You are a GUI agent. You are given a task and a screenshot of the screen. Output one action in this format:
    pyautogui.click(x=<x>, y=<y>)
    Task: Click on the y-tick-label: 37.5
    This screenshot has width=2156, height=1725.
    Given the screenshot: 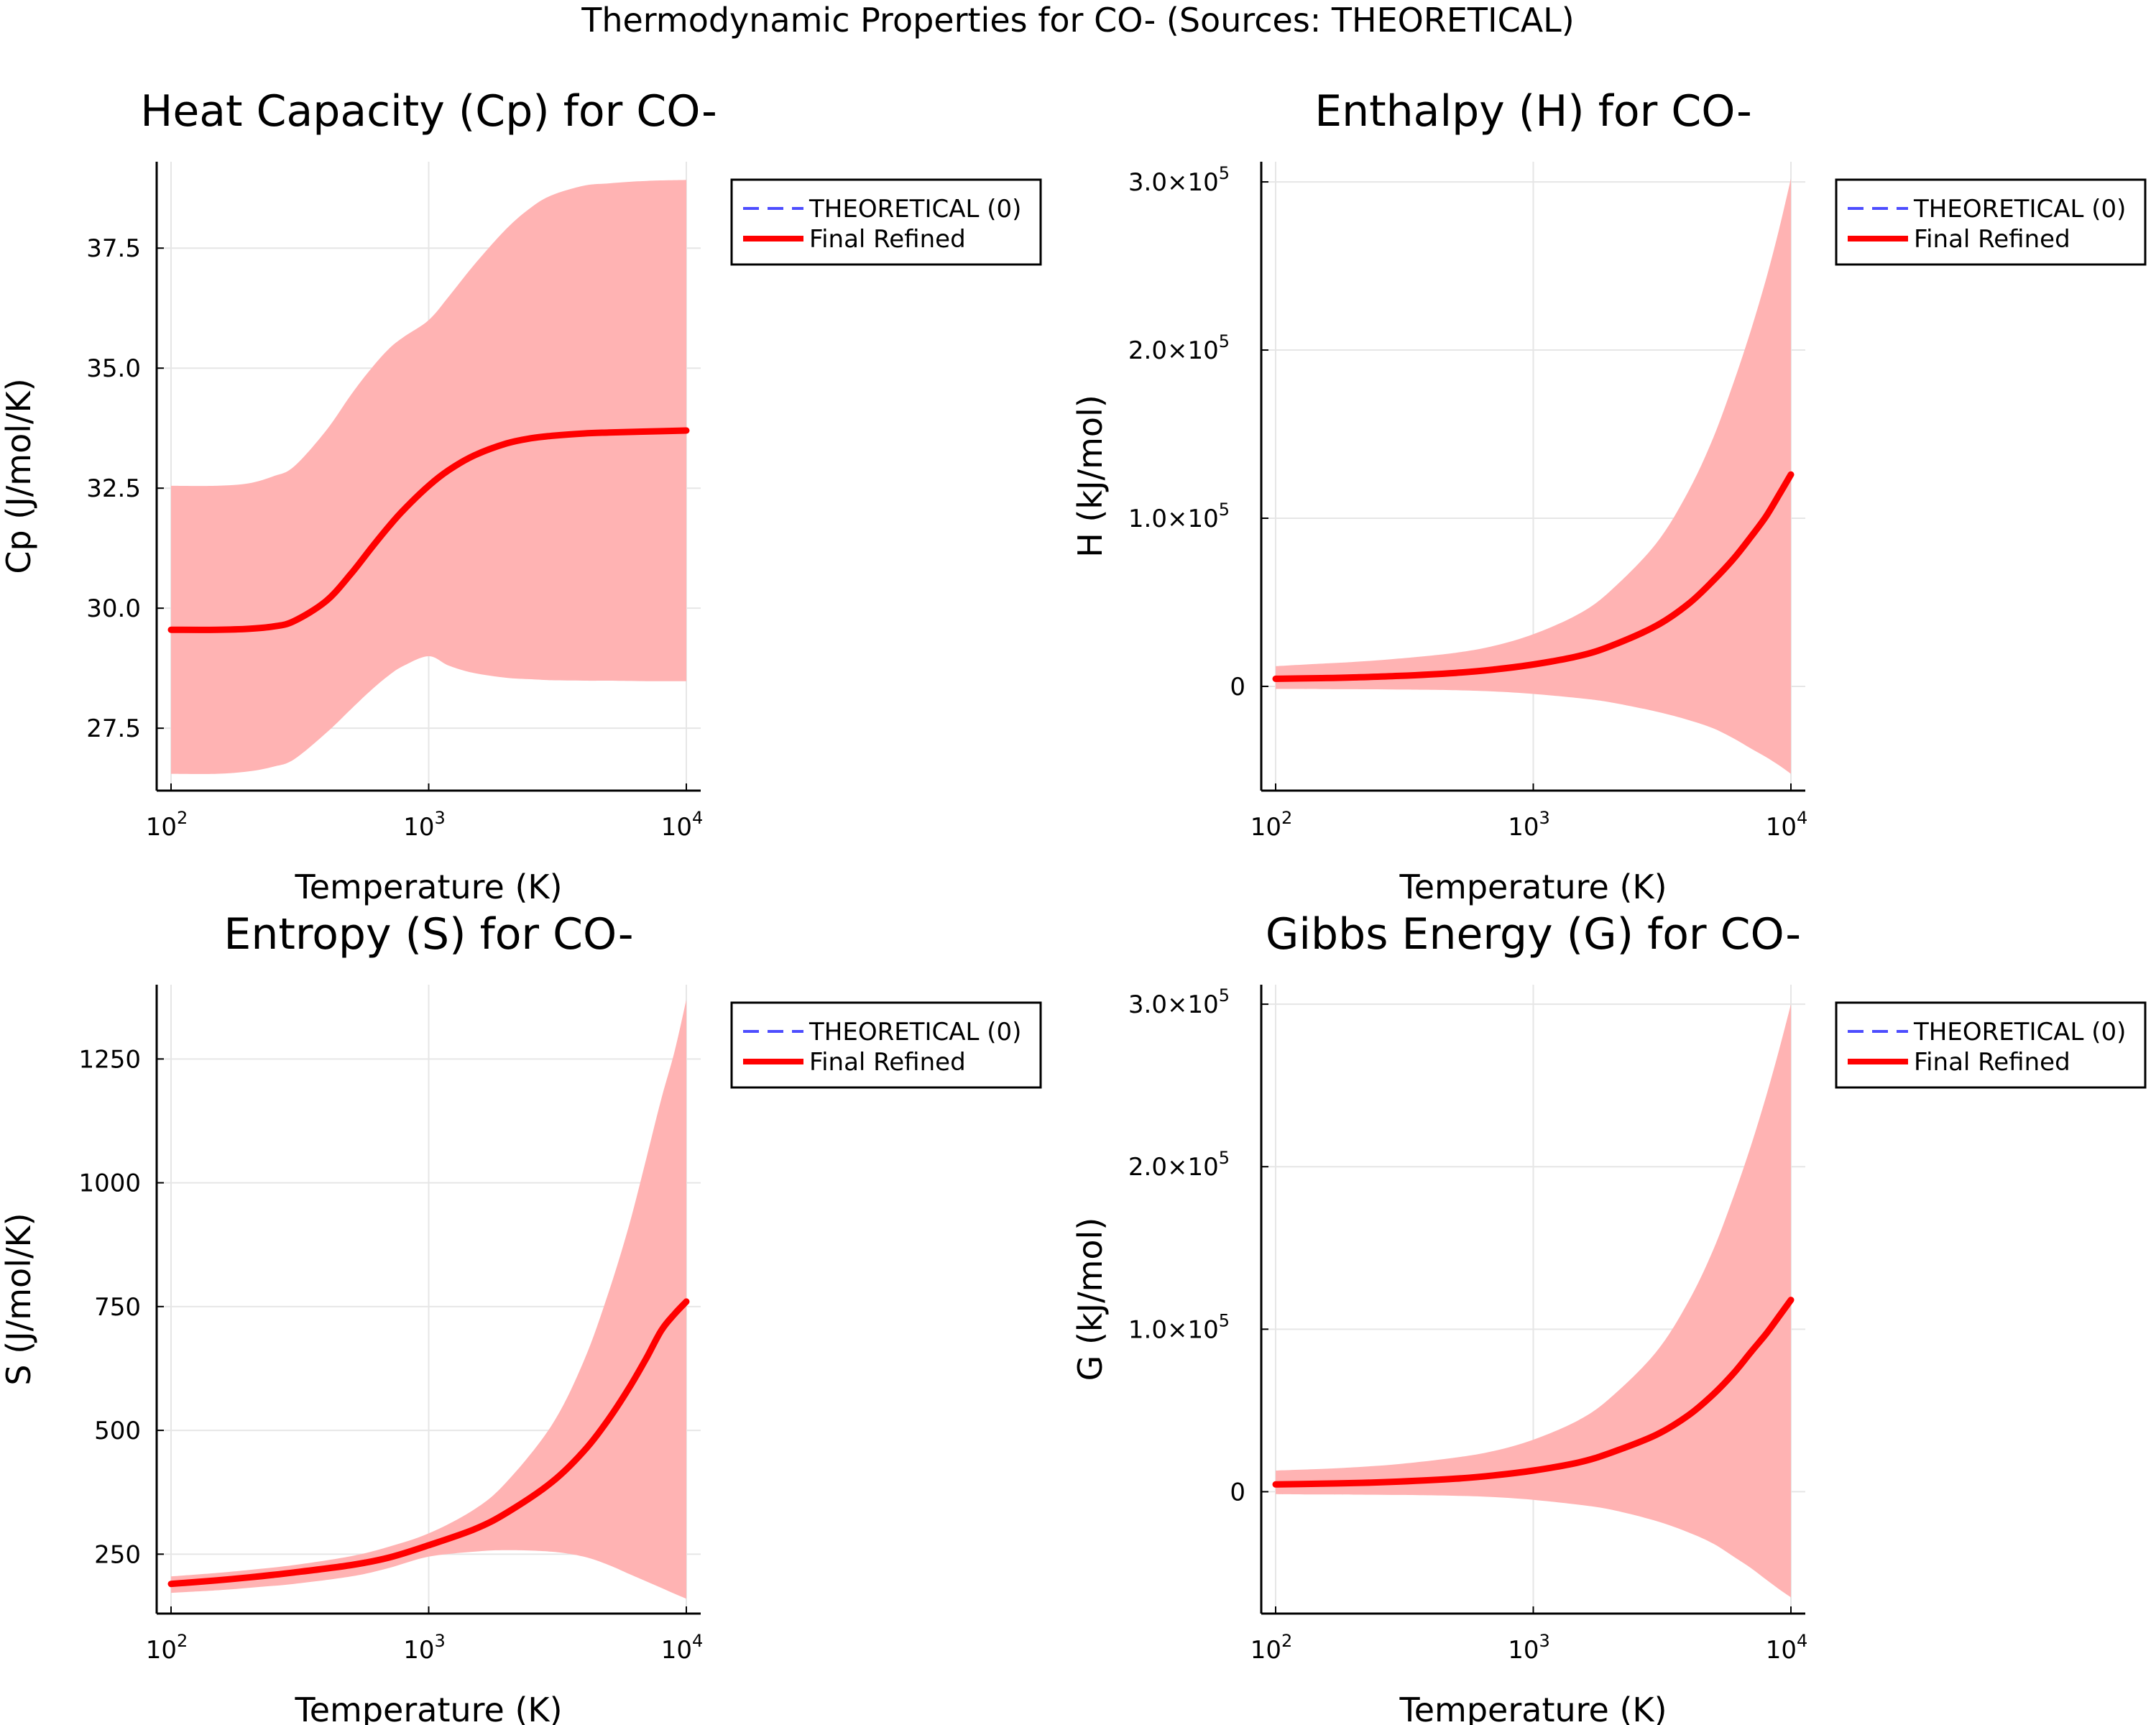 What is the action you would take?
    pyautogui.click(x=113, y=248)
    